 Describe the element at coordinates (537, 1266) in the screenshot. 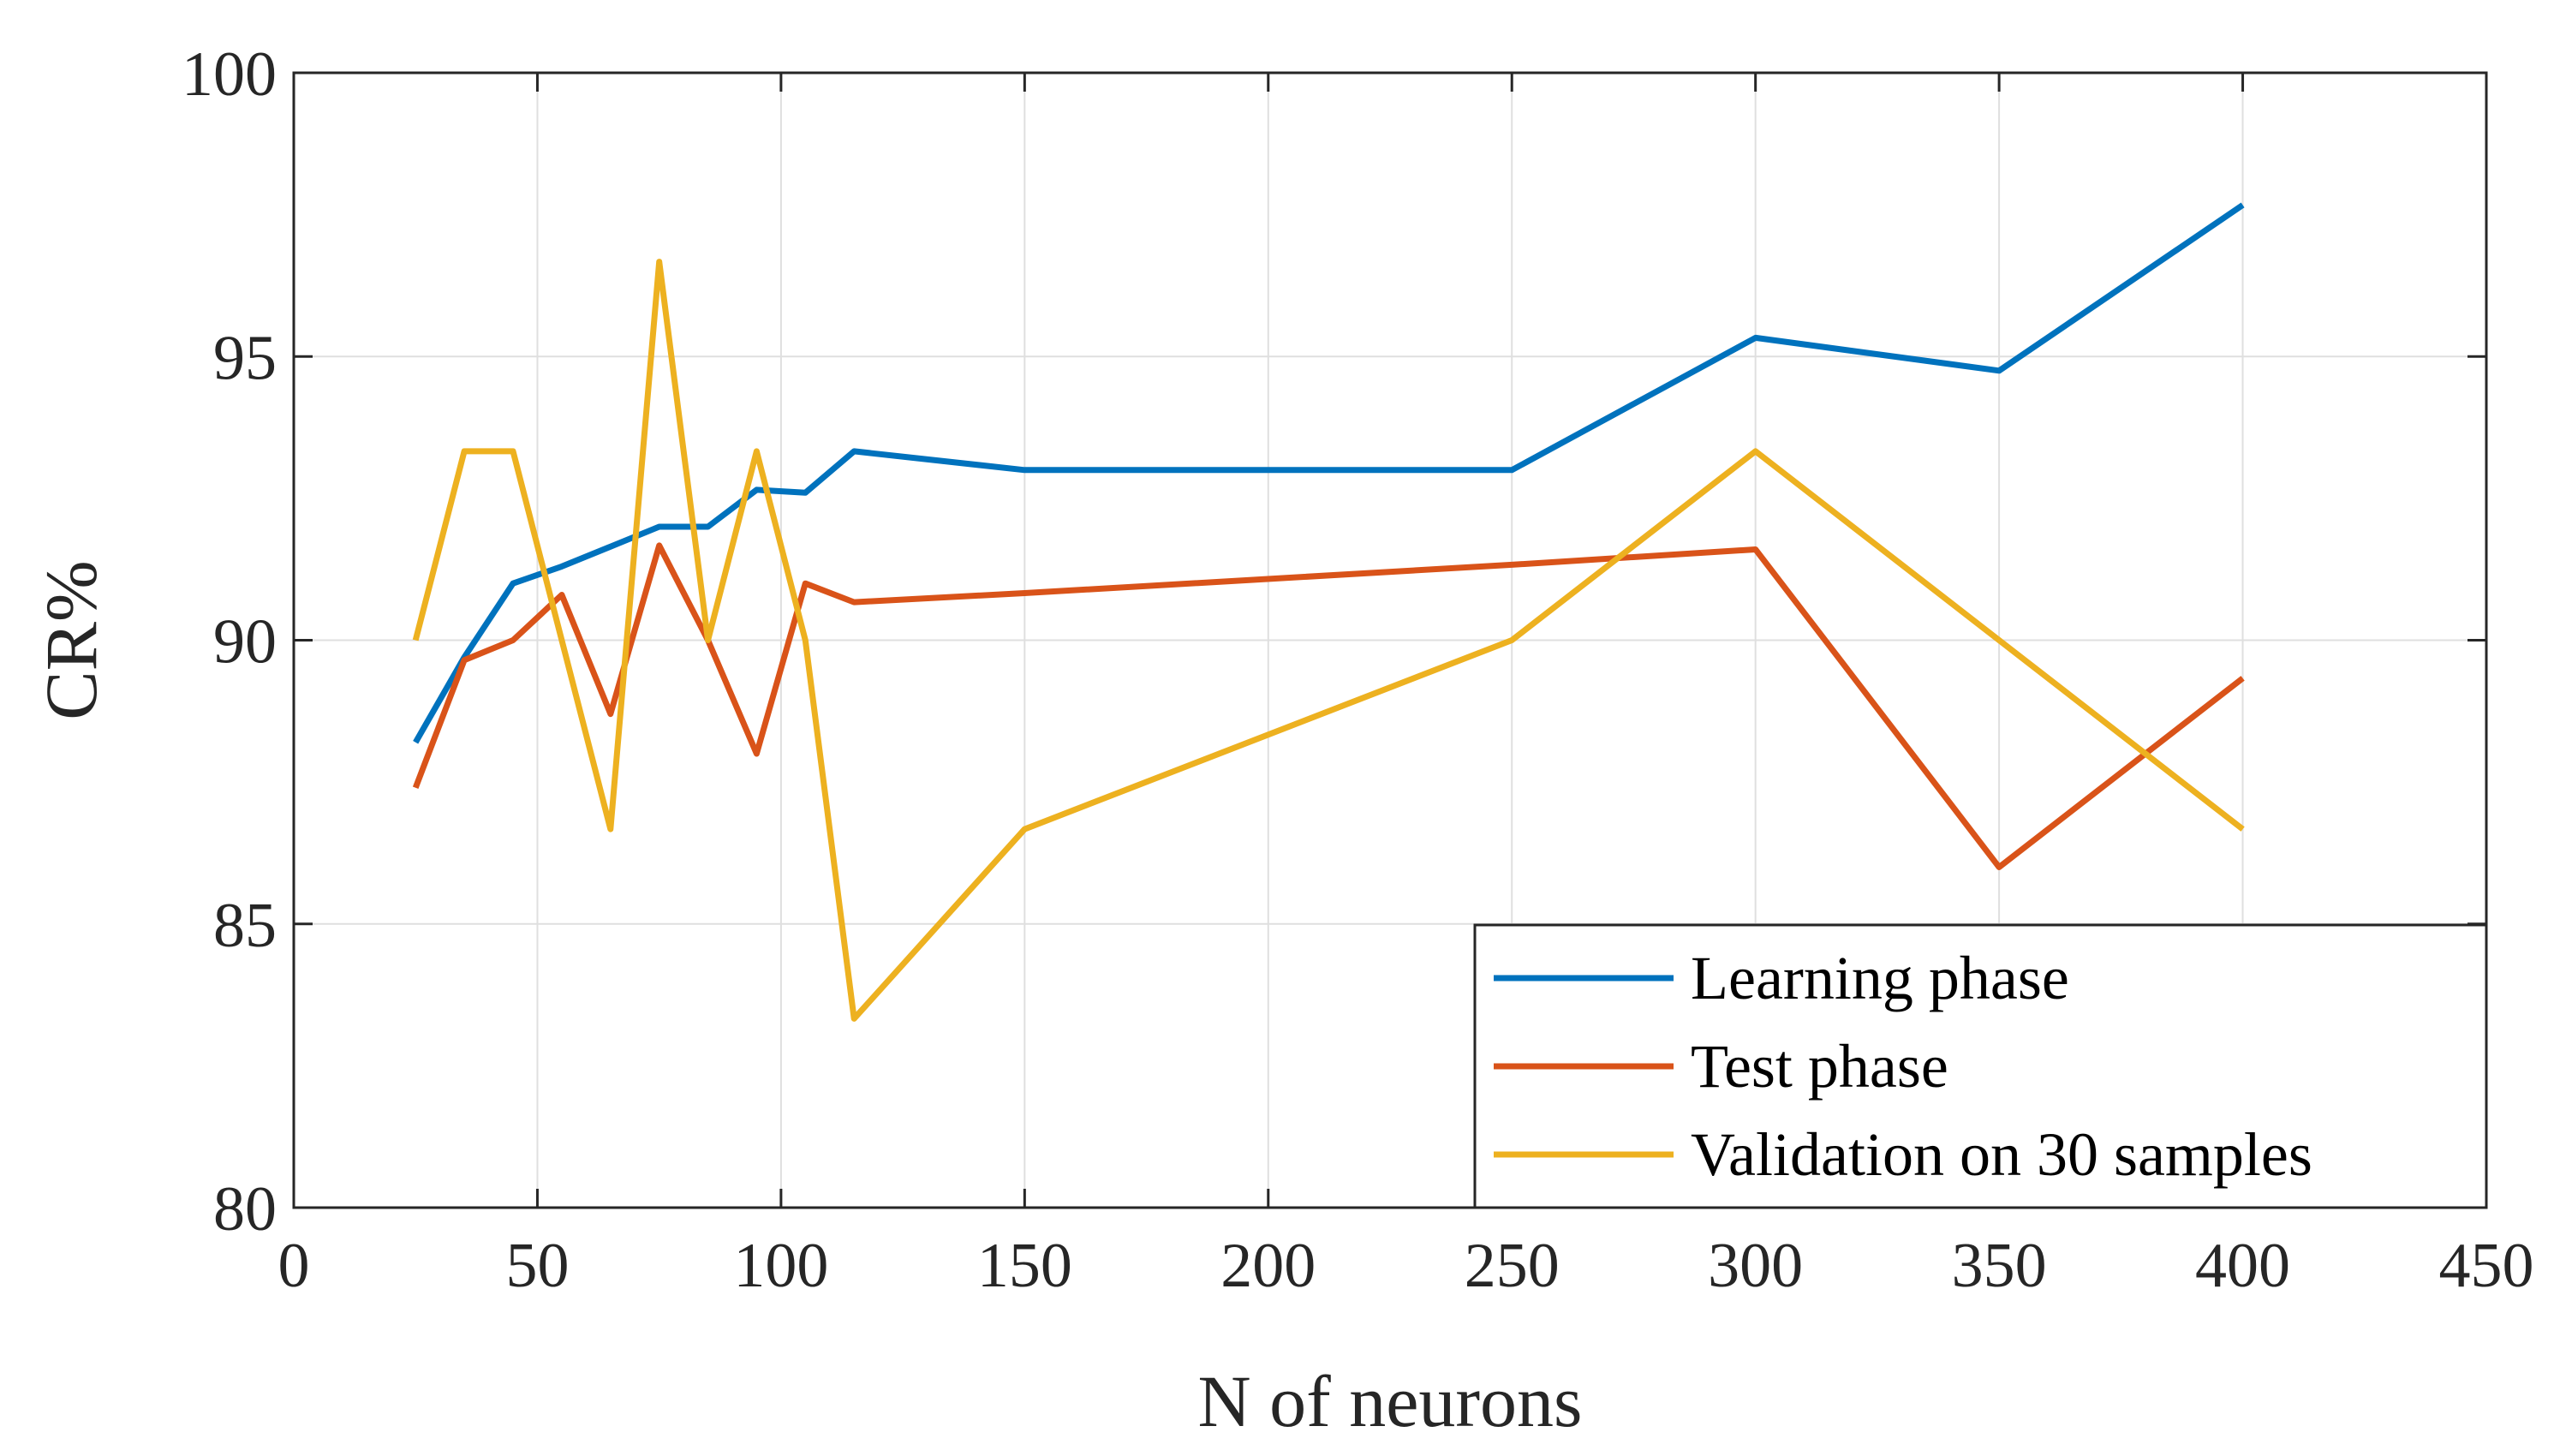

I see `x-tick-label: 50` at that location.